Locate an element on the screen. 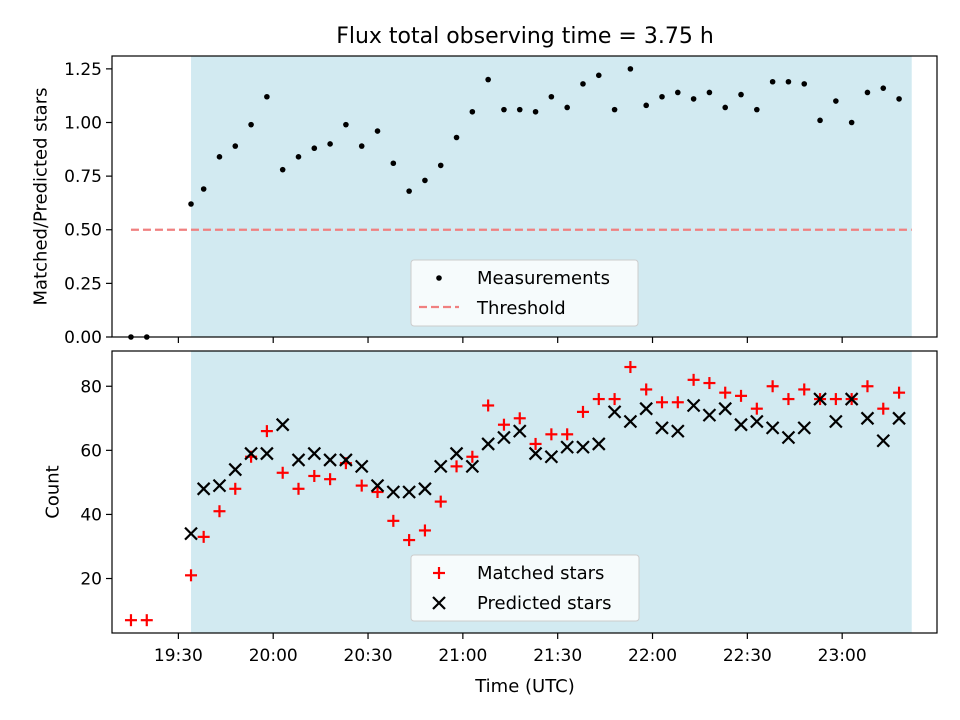 This screenshot has width=960, height=720. chart-title: Flux total observing time = 3.75 h is located at coordinates (525, 36).